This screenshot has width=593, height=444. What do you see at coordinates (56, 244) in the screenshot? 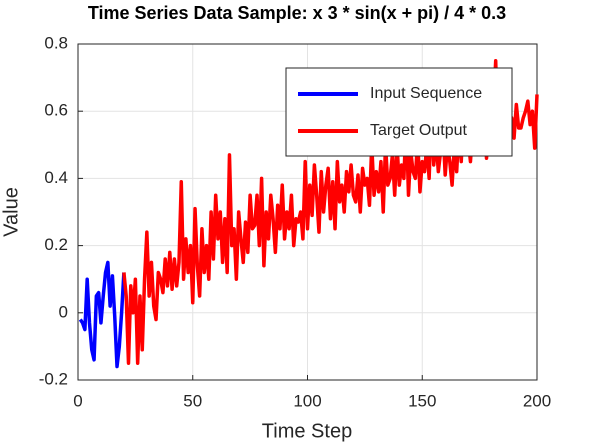
I see `y-tick-label: 0.2` at bounding box center [56, 244].